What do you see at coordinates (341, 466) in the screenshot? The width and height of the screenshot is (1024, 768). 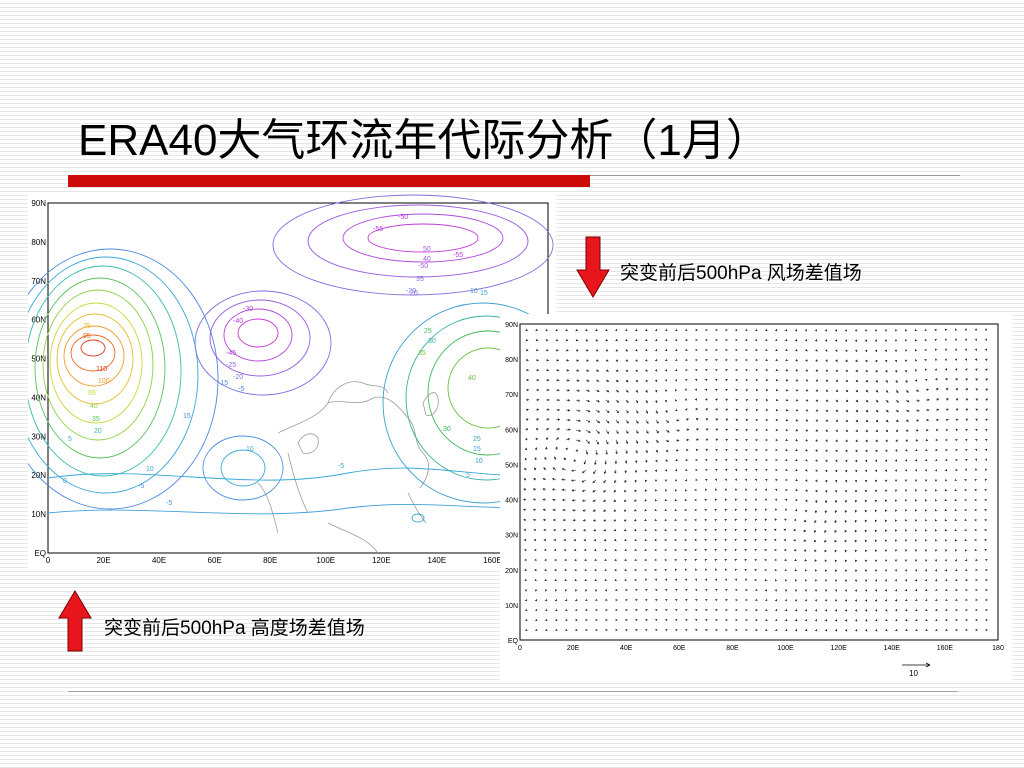 I see `svg-text: -5` at bounding box center [341, 466].